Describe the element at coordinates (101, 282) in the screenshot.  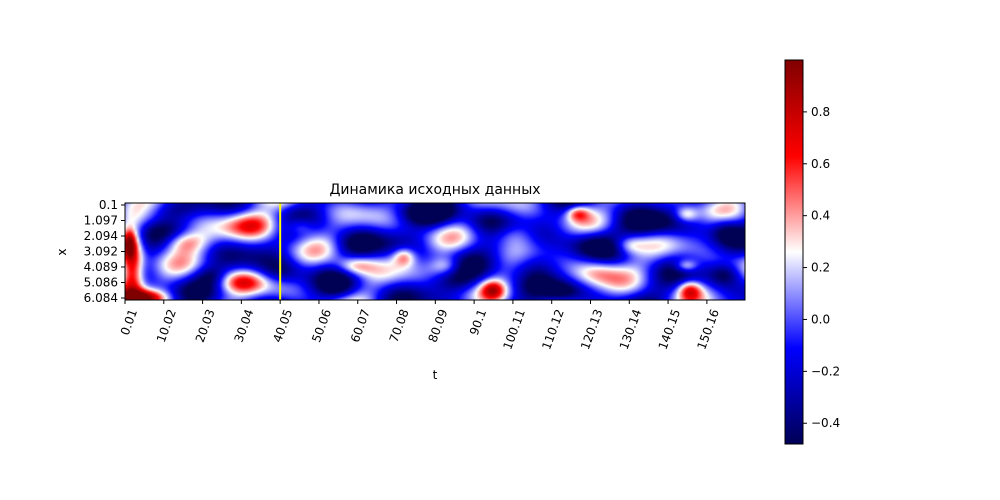
I see `y-tick-label: 5.086` at that location.